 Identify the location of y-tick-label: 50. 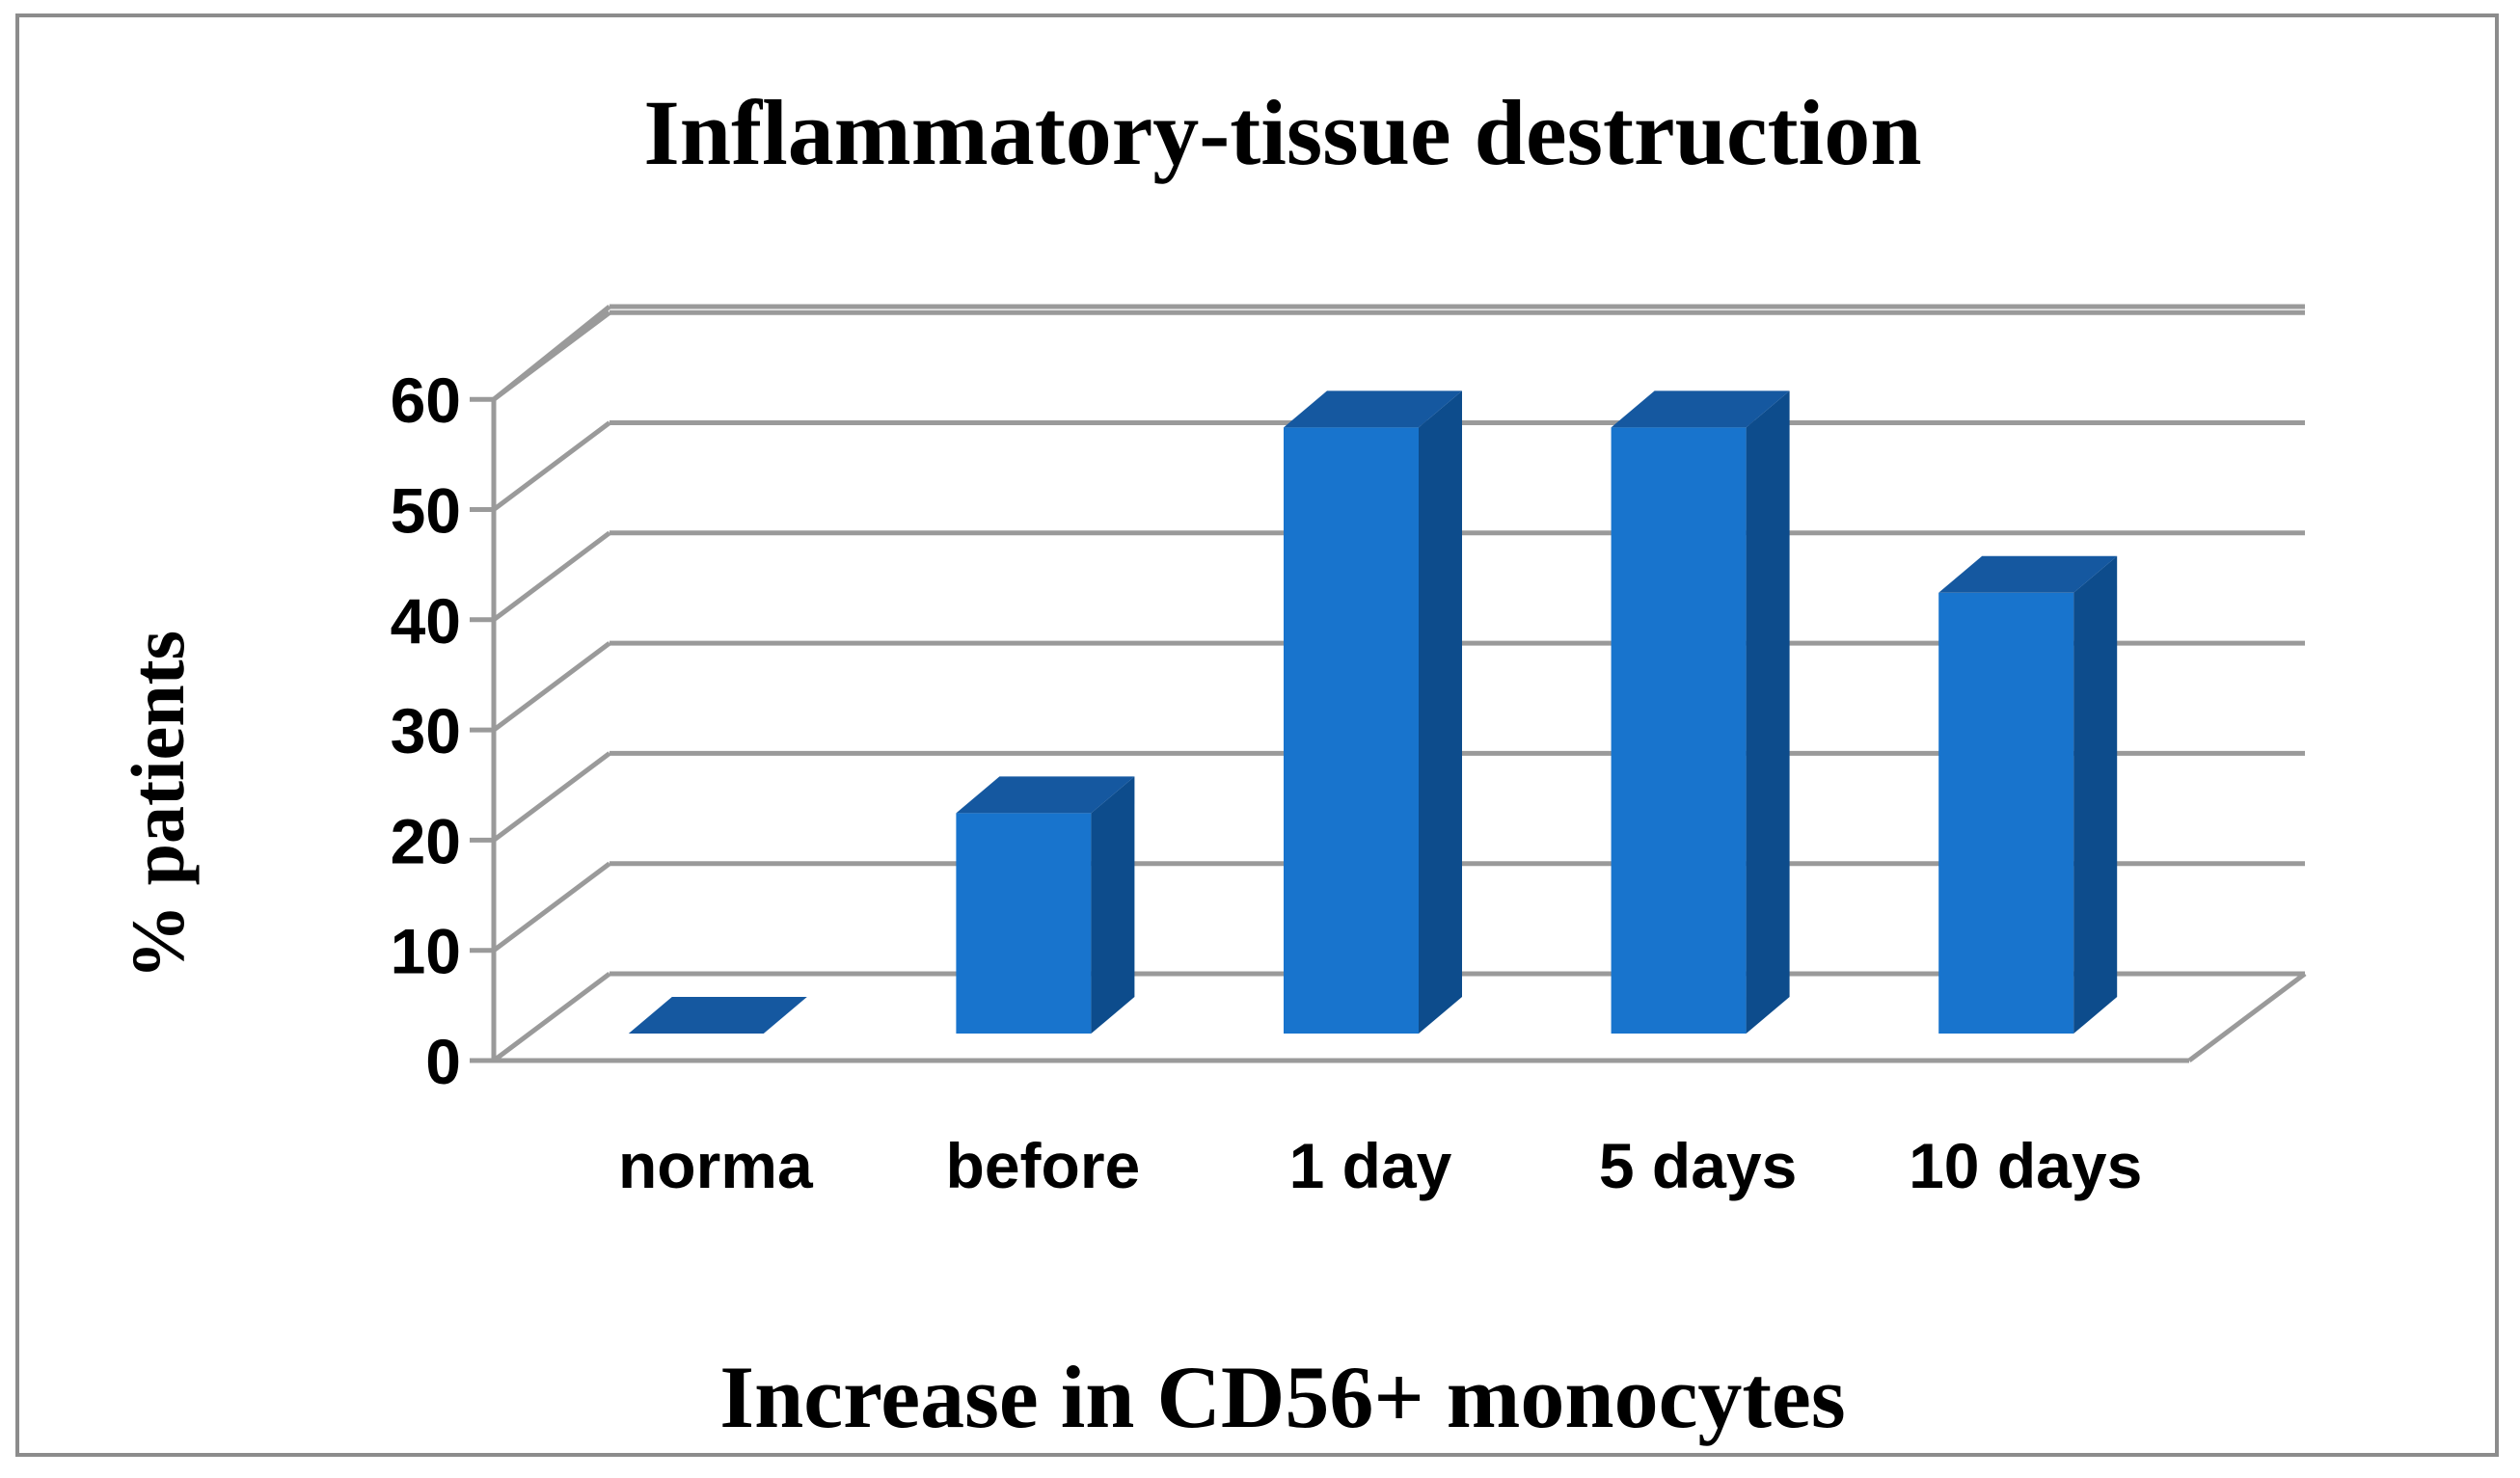
(426, 511).